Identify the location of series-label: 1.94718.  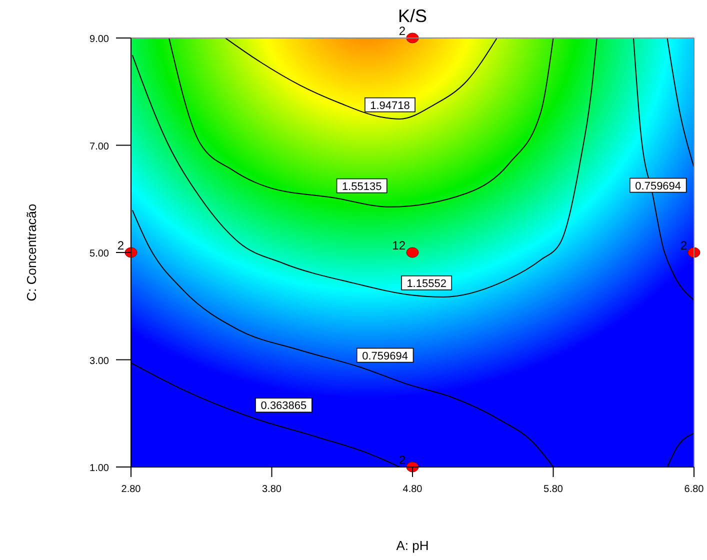
(390, 106).